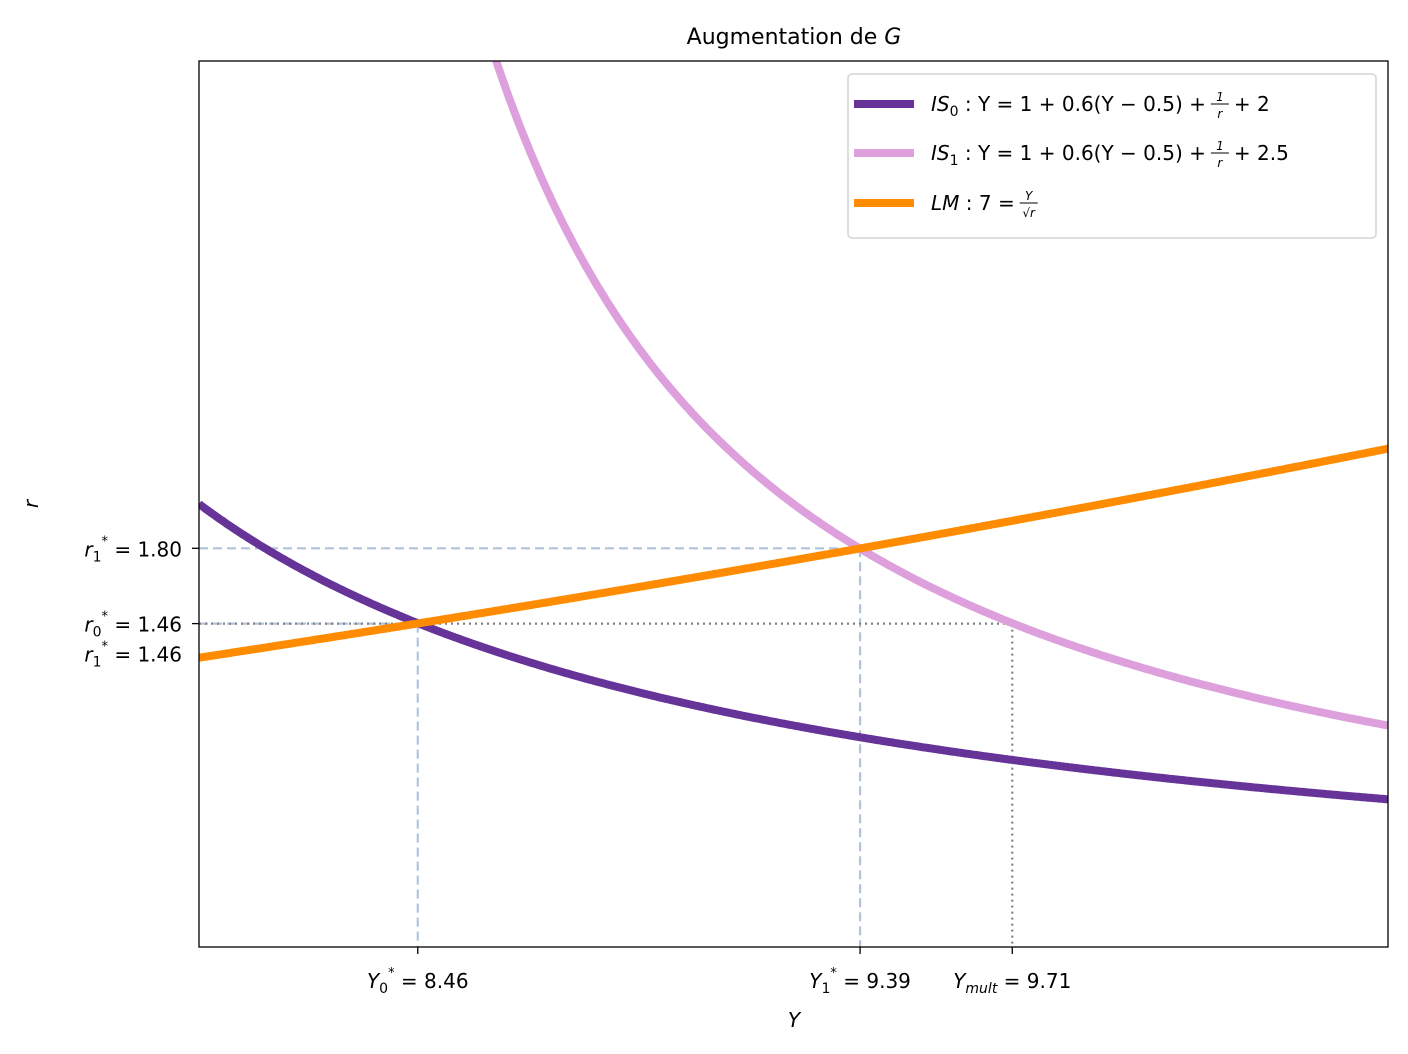 This screenshot has height=1054, width=1408. I want to click on legend-frac-den-1: r, so click(1220, 163).